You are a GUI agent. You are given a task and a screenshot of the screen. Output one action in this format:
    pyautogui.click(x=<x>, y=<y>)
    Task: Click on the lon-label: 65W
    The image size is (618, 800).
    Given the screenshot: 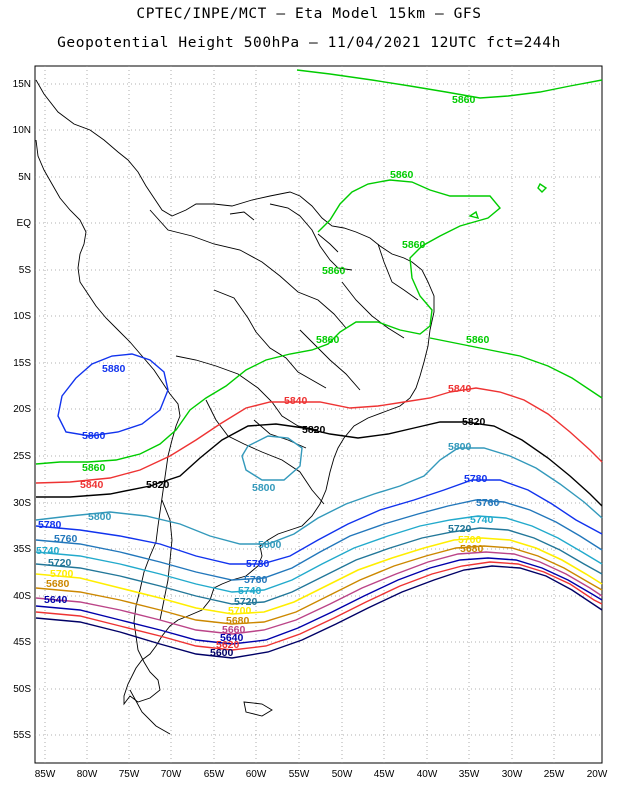 What is the action you would take?
    pyautogui.click(x=214, y=774)
    